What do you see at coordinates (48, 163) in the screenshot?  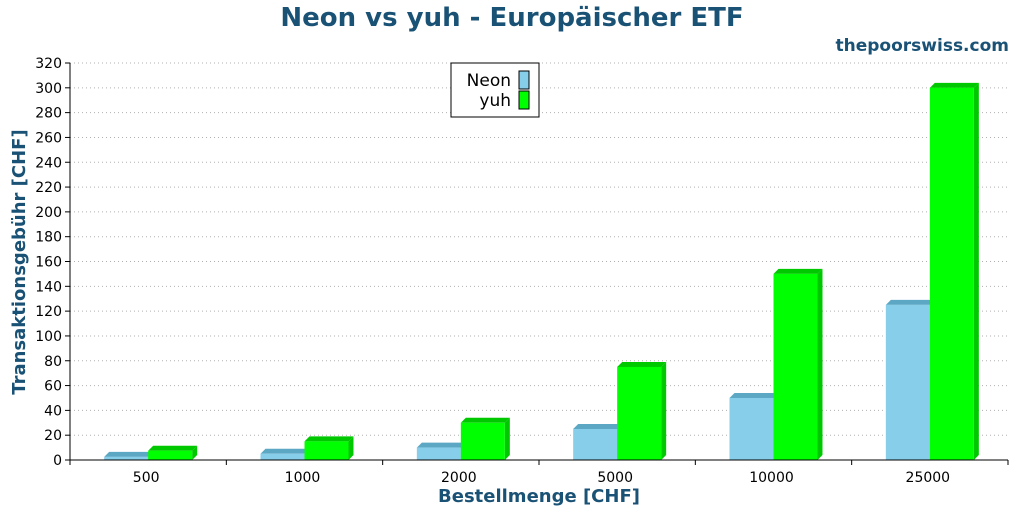 I see `y-tick-label: 240` at bounding box center [48, 163].